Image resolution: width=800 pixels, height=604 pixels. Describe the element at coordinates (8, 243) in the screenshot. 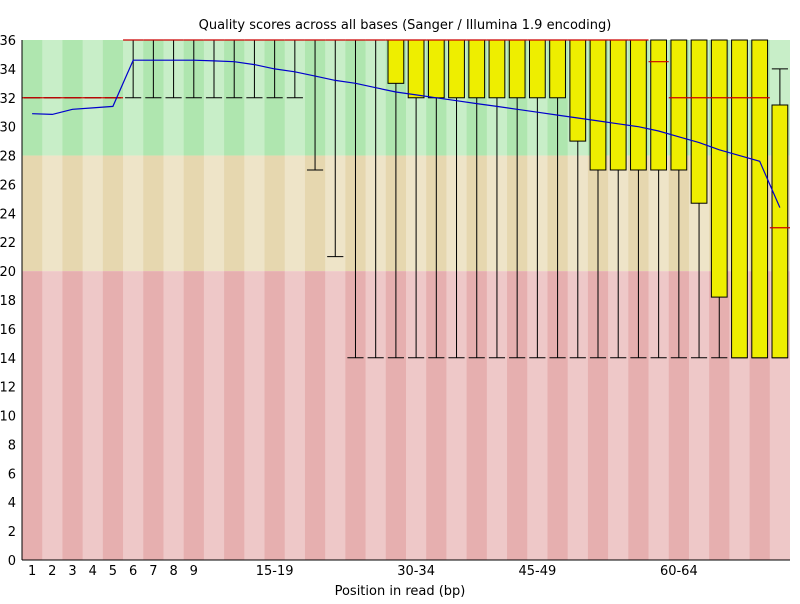

I see `y-tick-label: 22` at that location.